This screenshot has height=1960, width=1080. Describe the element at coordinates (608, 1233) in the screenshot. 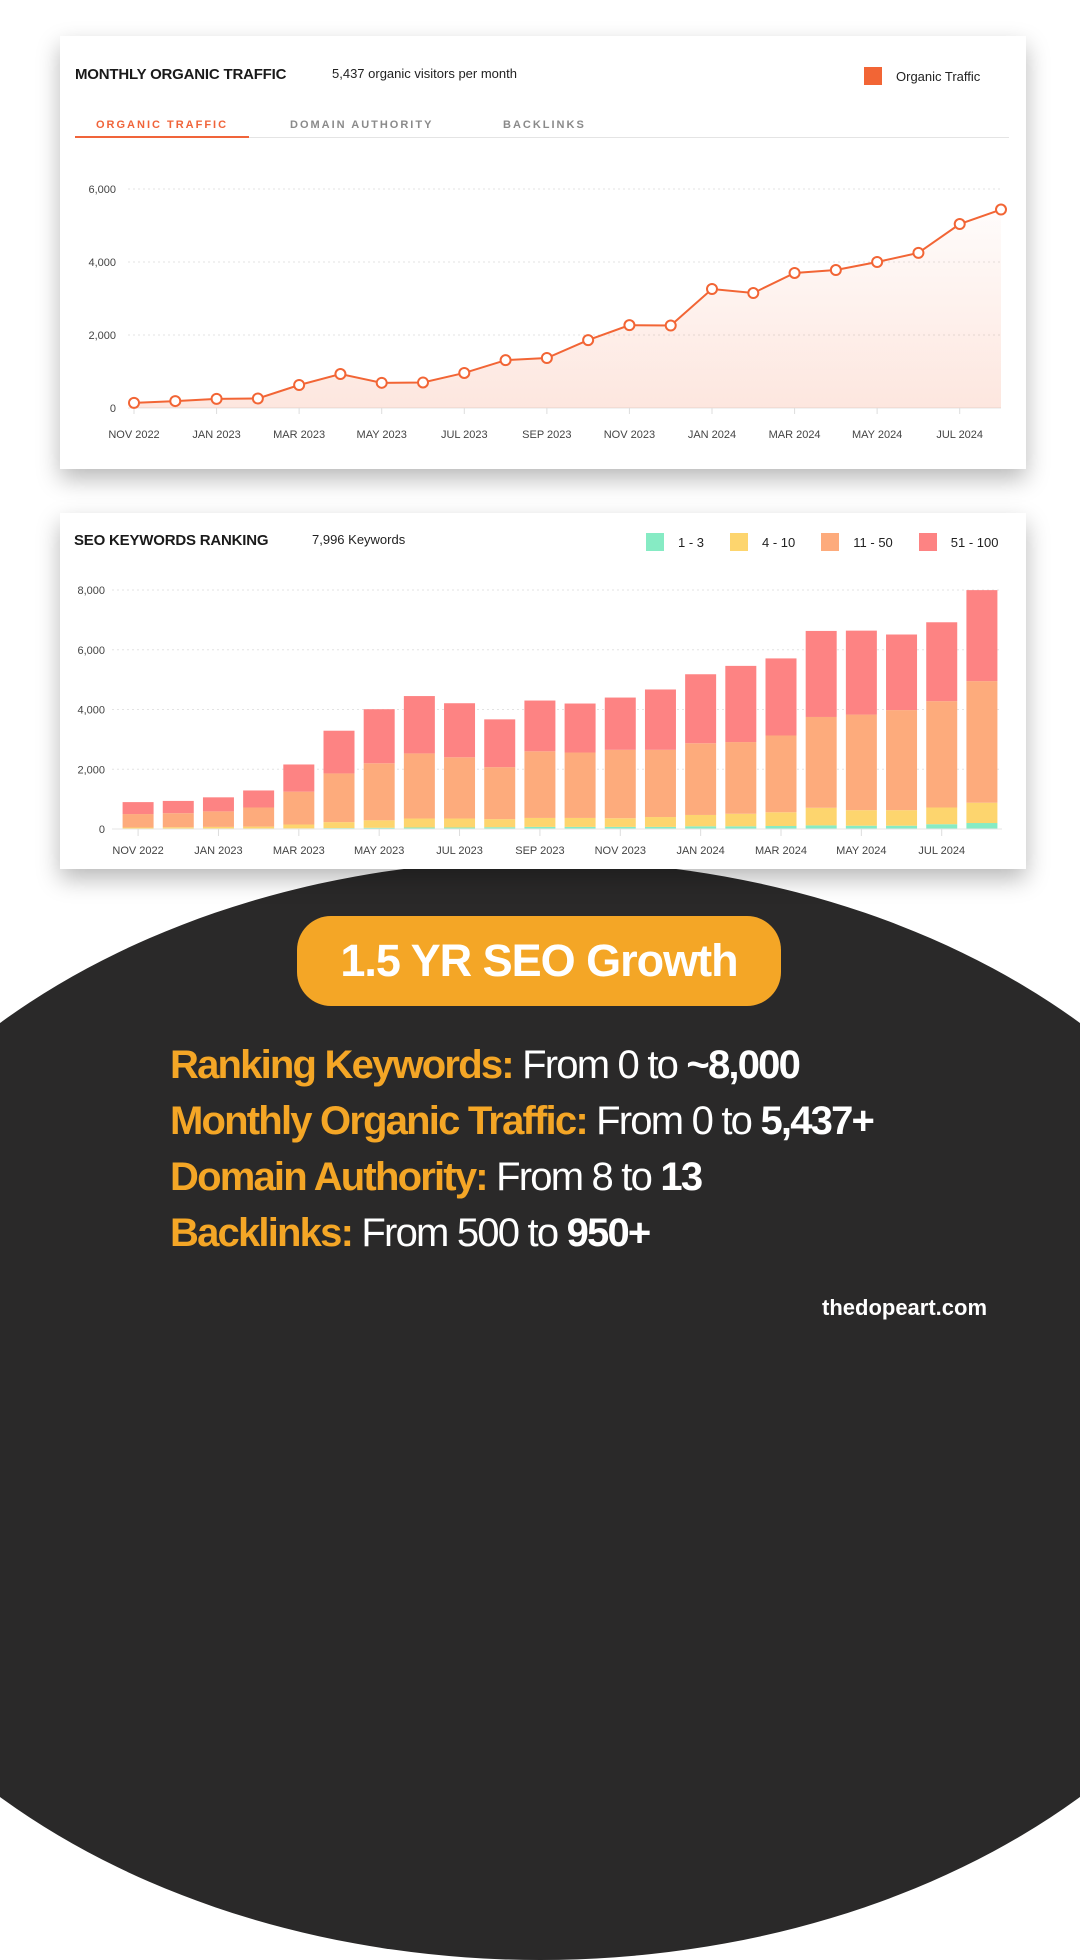

I see `stat-value: 950+` at that location.